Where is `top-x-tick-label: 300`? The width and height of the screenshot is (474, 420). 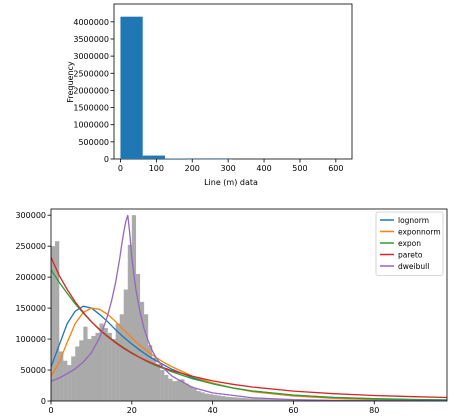
top-x-tick-label: 300 is located at coordinates (228, 168).